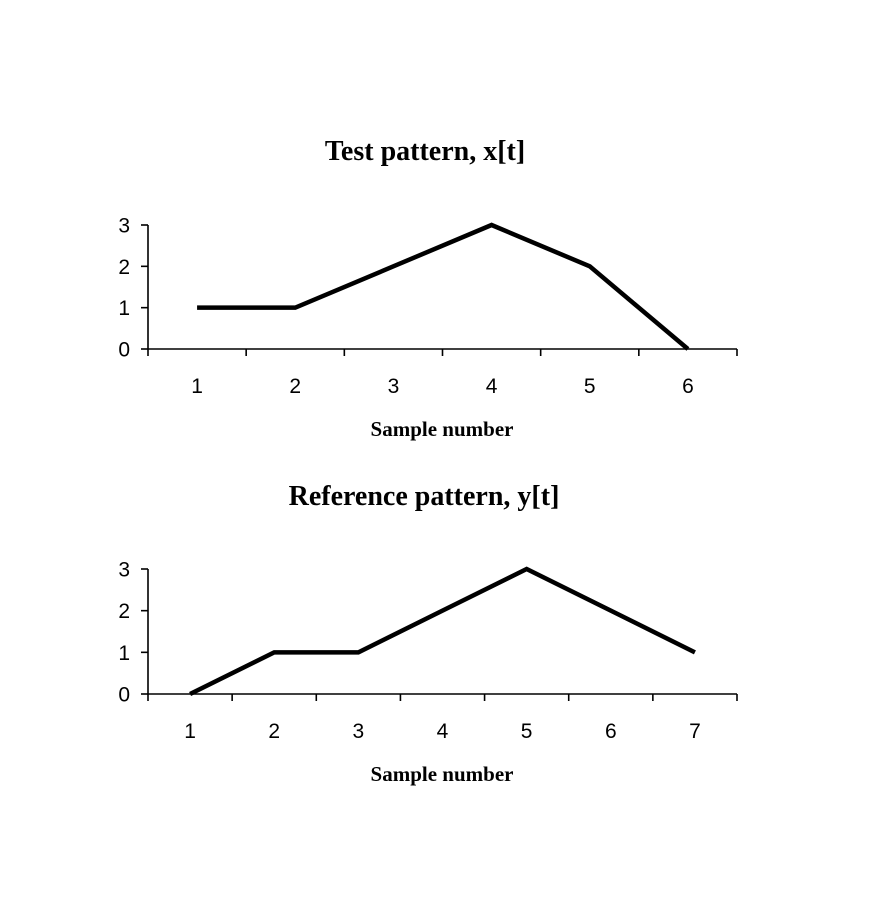 The height and width of the screenshot is (911, 881). What do you see at coordinates (124, 653) in the screenshot?
I see `y-tick-label-reference-pattern: 1` at bounding box center [124, 653].